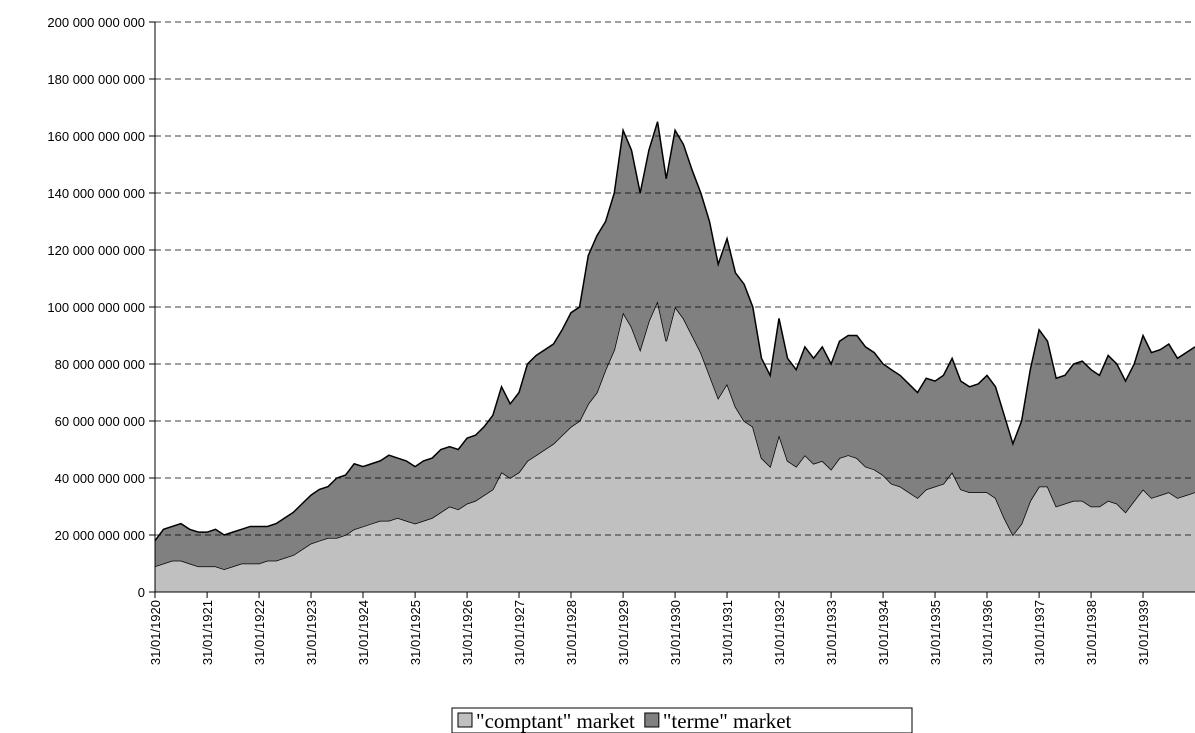 The height and width of the screenshot is (733, 1195). What do you see at coordinates (259, 632) in the screenshot?
I see `x-tick-label: 31/01/1922` at bounding box center [259, 632].